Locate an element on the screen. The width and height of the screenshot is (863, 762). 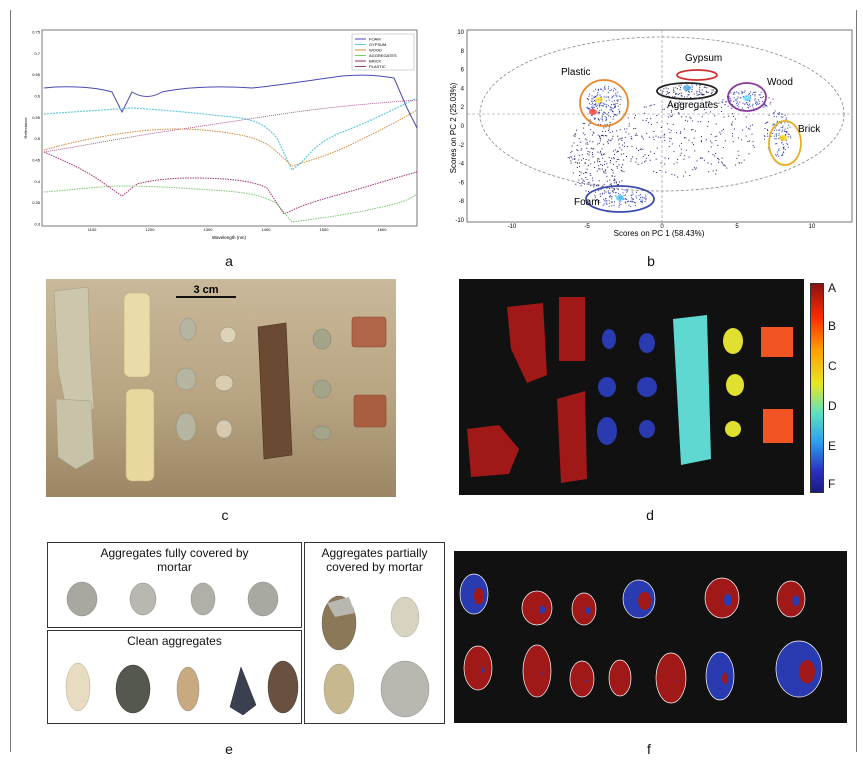
x-axis-label: Wavelength (nm) is located at coordinates (229, 237).